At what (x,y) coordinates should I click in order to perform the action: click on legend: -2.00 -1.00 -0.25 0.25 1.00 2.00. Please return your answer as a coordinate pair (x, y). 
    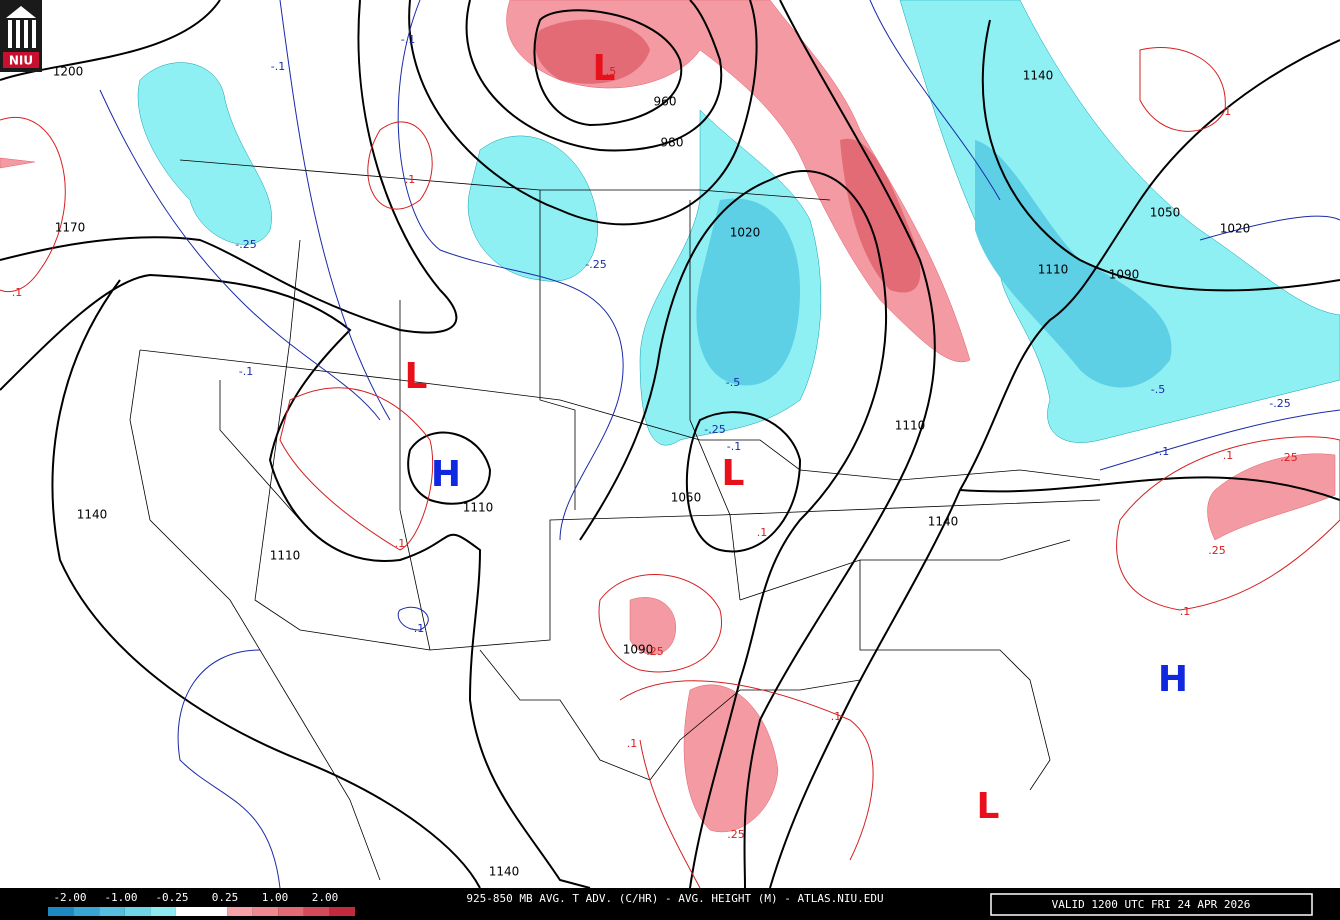
    Looking at the image, I should click on (201, 903).